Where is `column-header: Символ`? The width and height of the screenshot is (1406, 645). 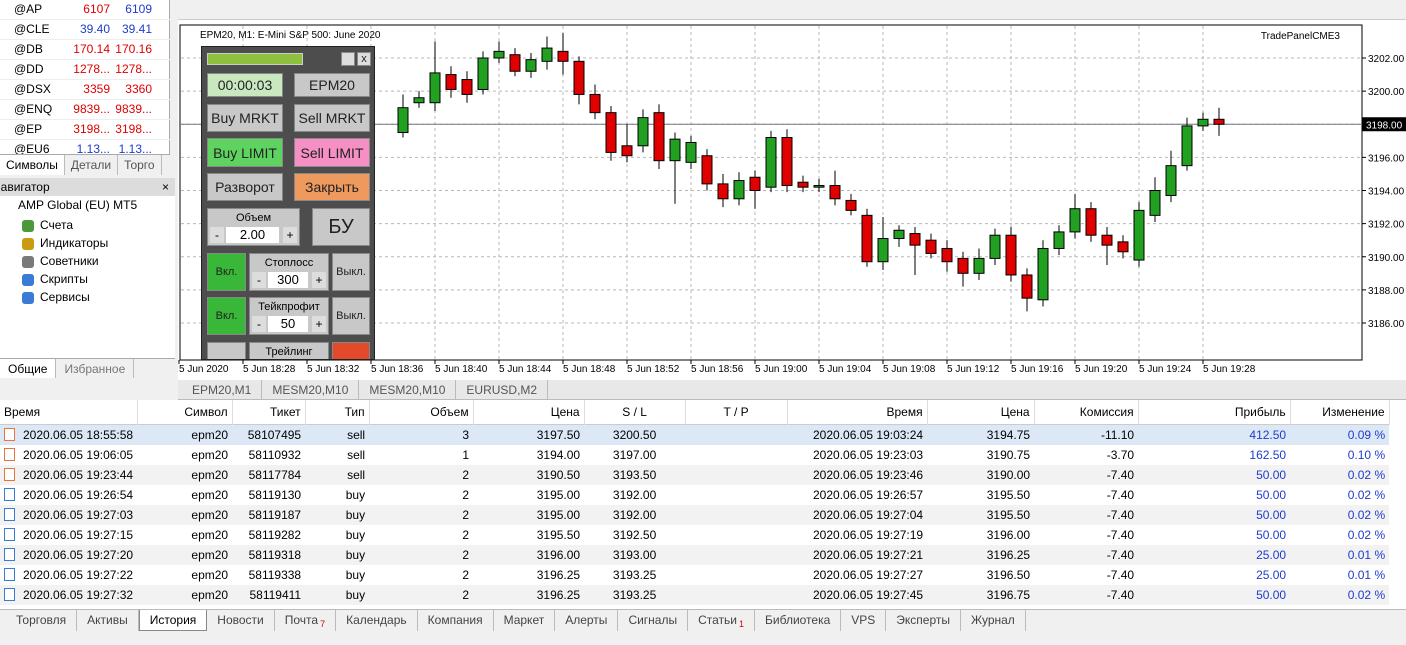
column-header: Символ is located at coordinates (185, 412).